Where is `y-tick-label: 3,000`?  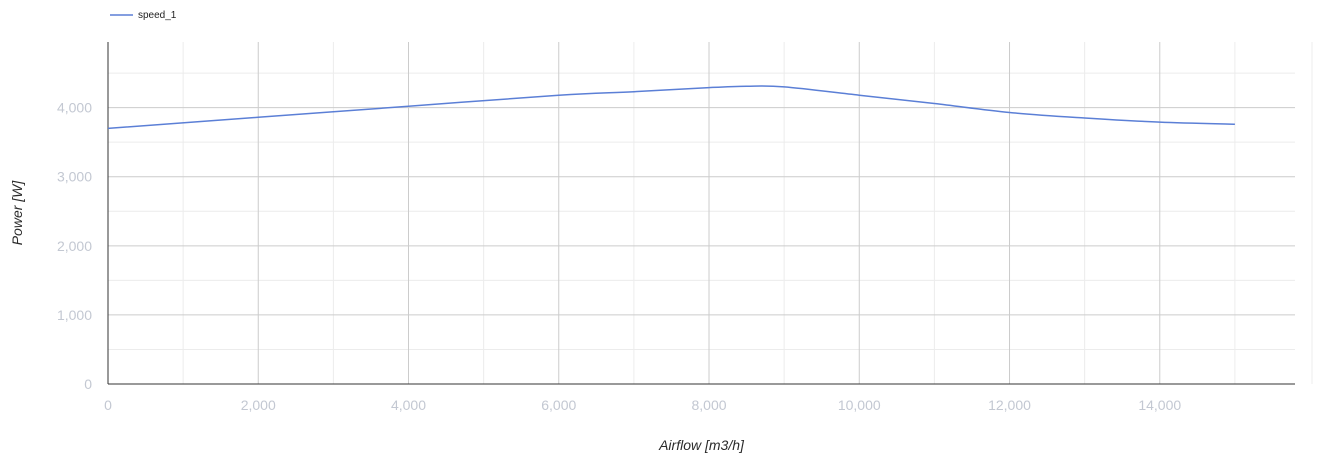 y-tick-label: 3,000 is located at coordinates (74, 177).